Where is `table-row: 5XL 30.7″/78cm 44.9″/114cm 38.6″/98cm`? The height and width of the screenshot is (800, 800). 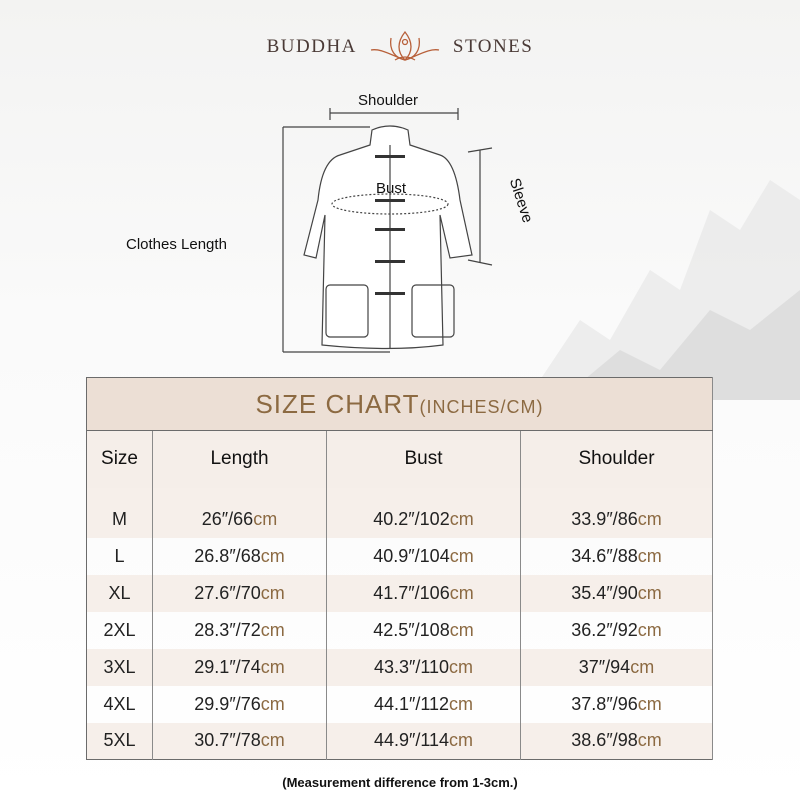
table-row: 5XL 30.7″/78cm 44.9″/114cm 38.6″/98cm is located at coordinates (399, 741).